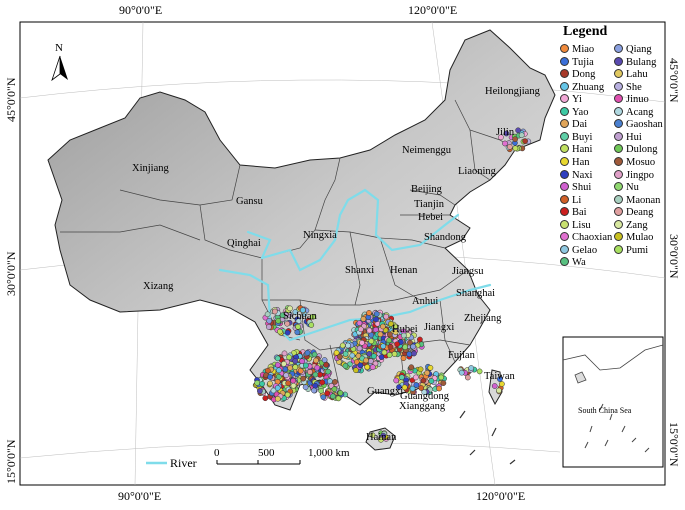 The width and height of the screenshot is (685, 510). What do you see at coordinates (11, 461) in the screenshot?
I see `left-coord-15: 15°0'0"N` at bounding box center [11, 461].